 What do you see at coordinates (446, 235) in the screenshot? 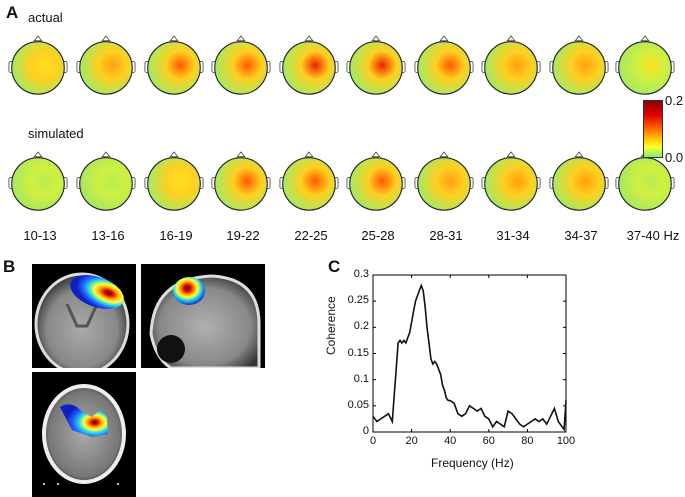
I see `frequency-band-label: 28-31` at bounding box center [446, 235].